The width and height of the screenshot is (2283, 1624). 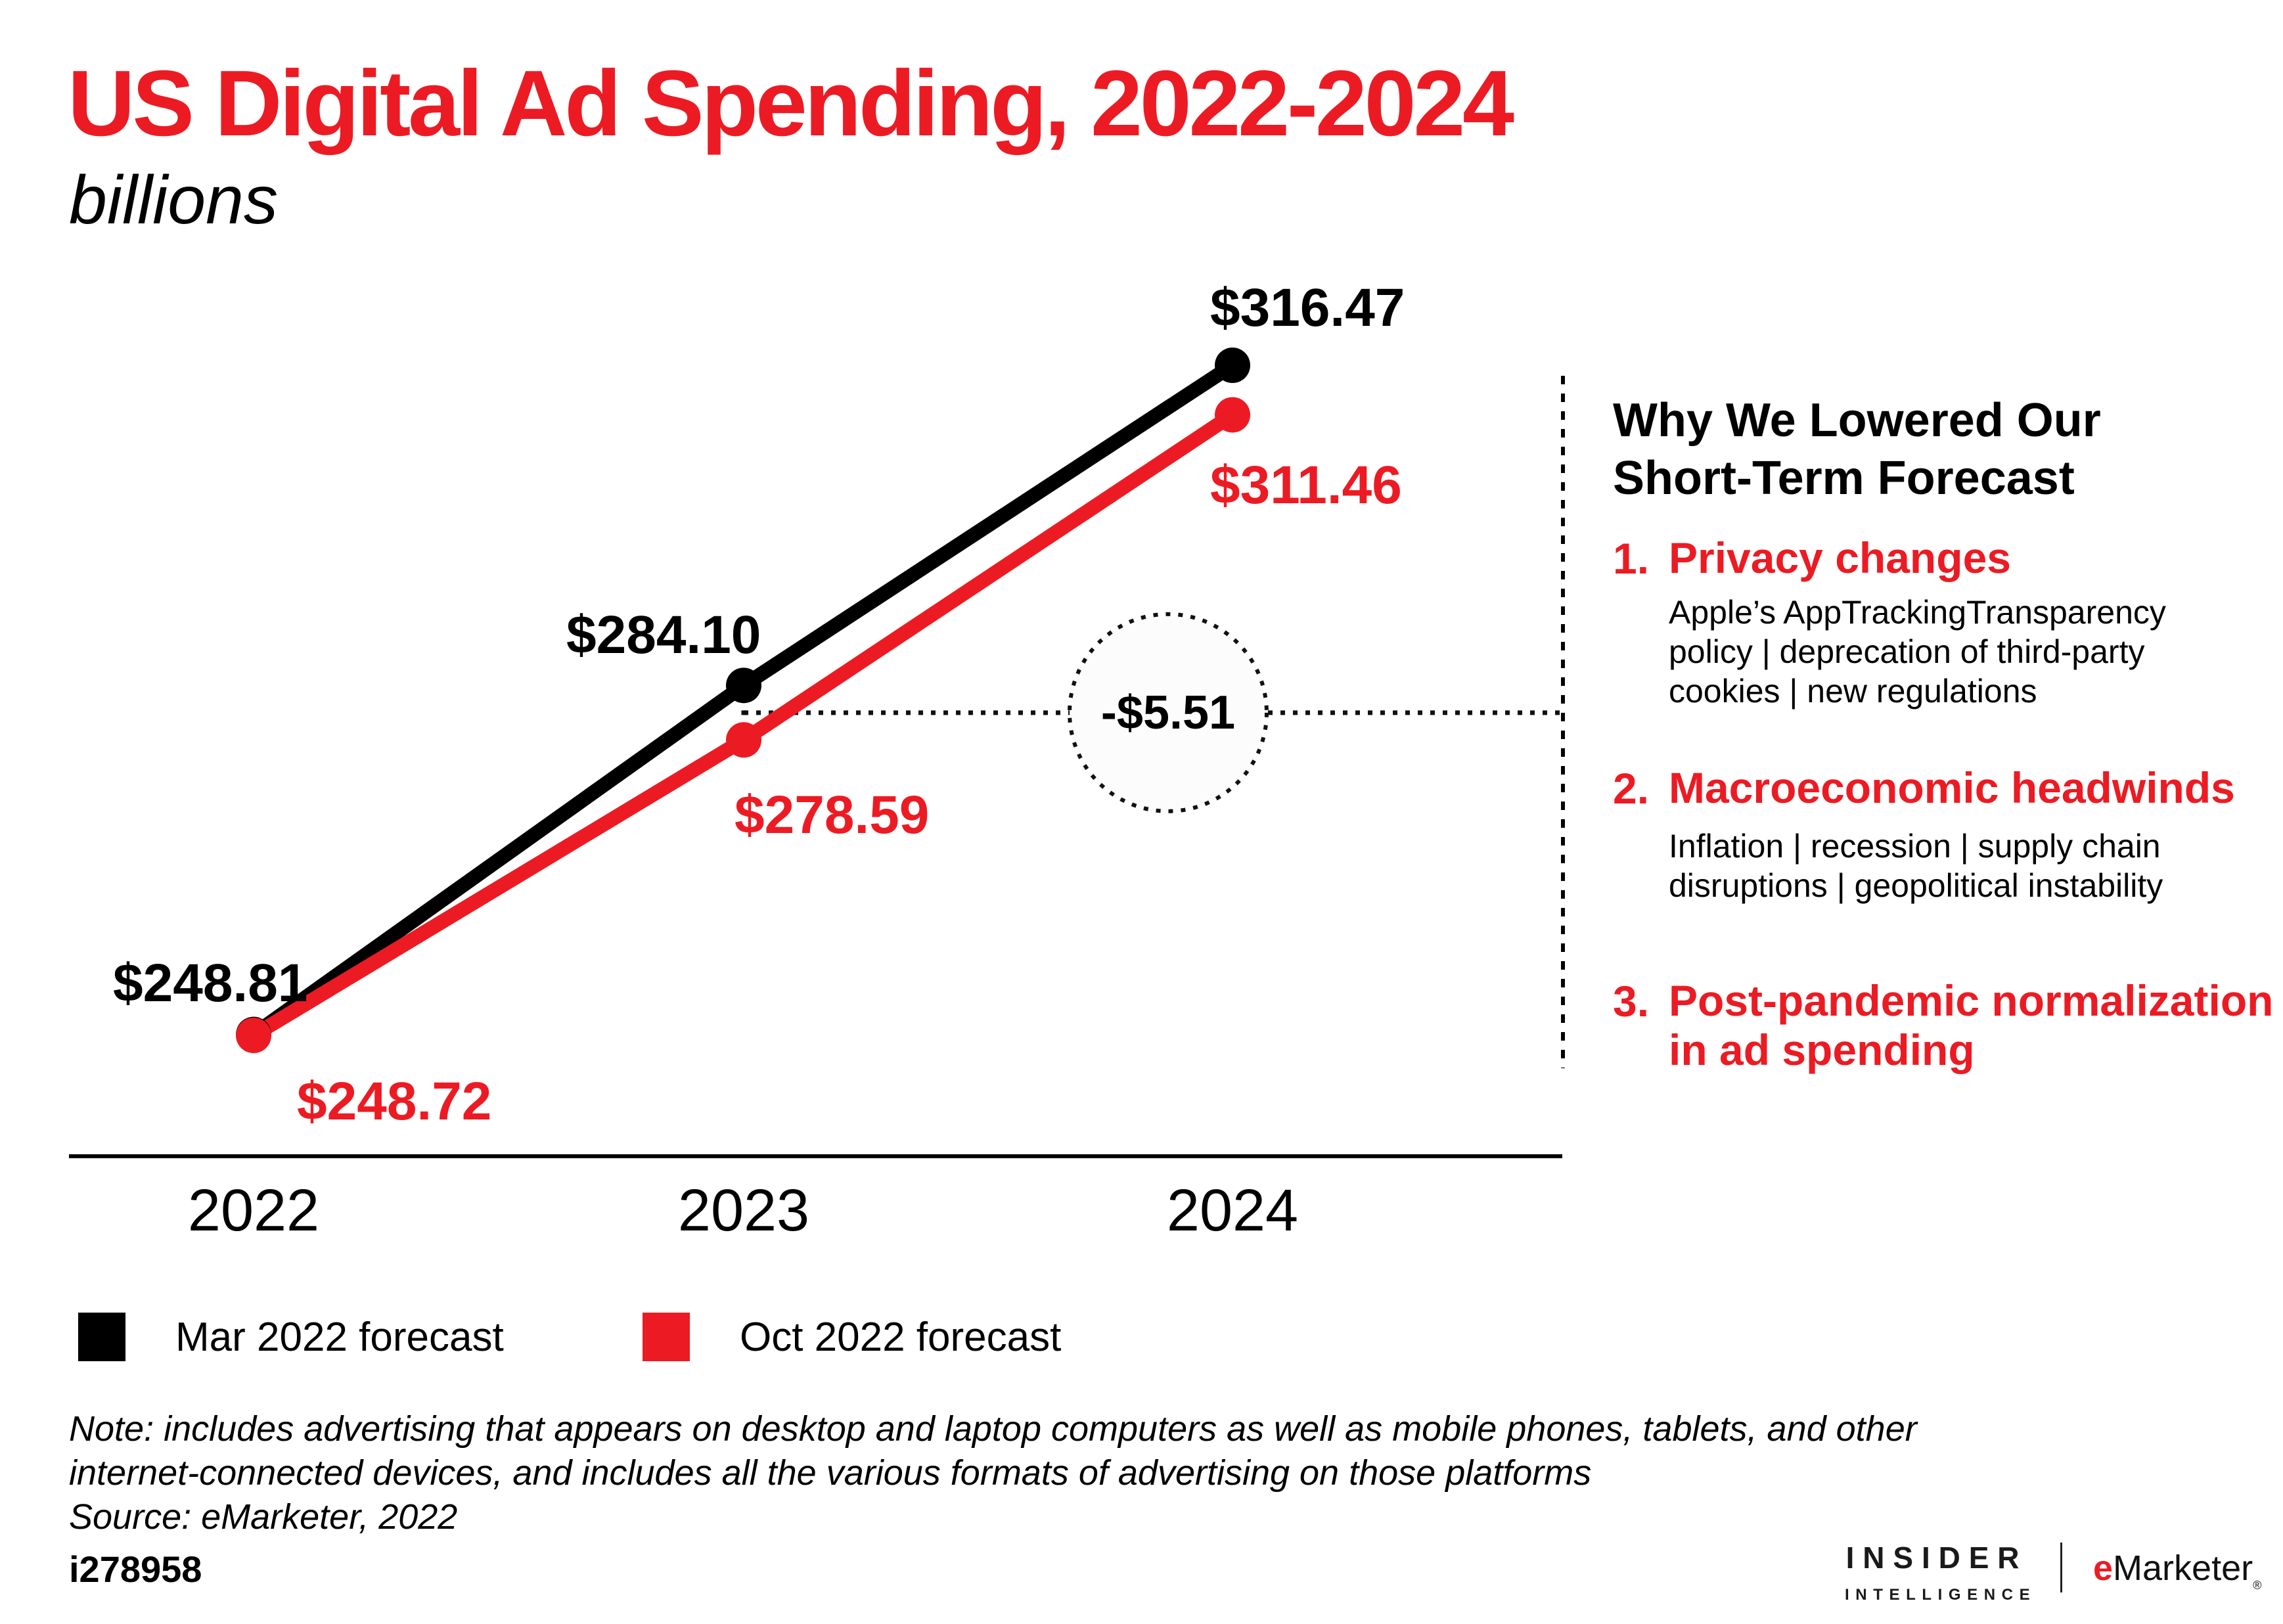 What do you see at coordinates (743, 1211) in the screenshot?
I see `x-tick-2023: 2023` at bounding box center [743, 1211].